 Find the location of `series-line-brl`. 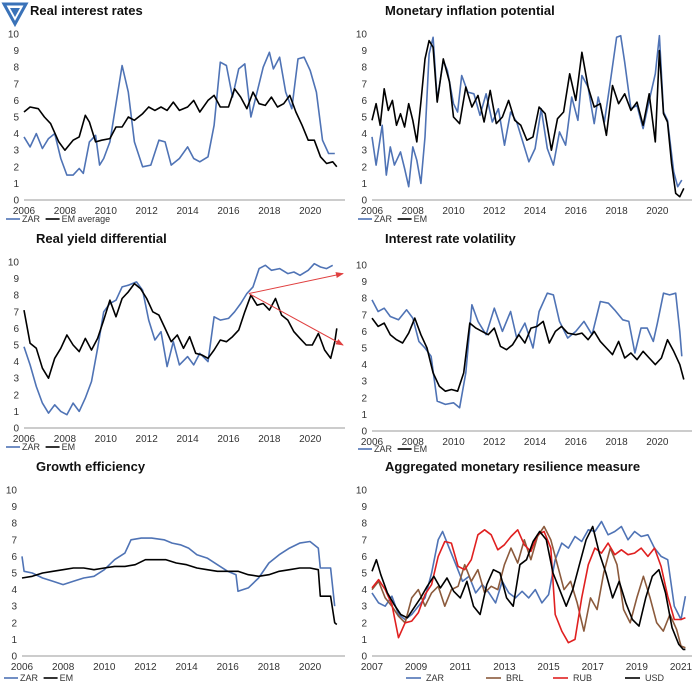

series-line-brl is located at coordinates (528, 587).